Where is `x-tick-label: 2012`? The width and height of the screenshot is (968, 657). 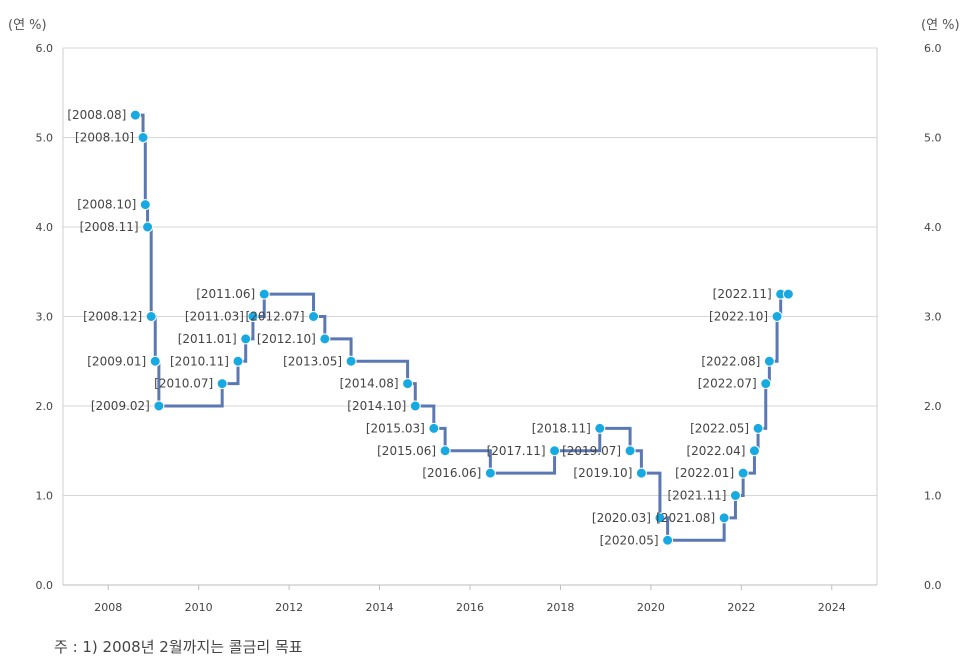 x-tick-label: 2012 is located at coordinates (289, 607).